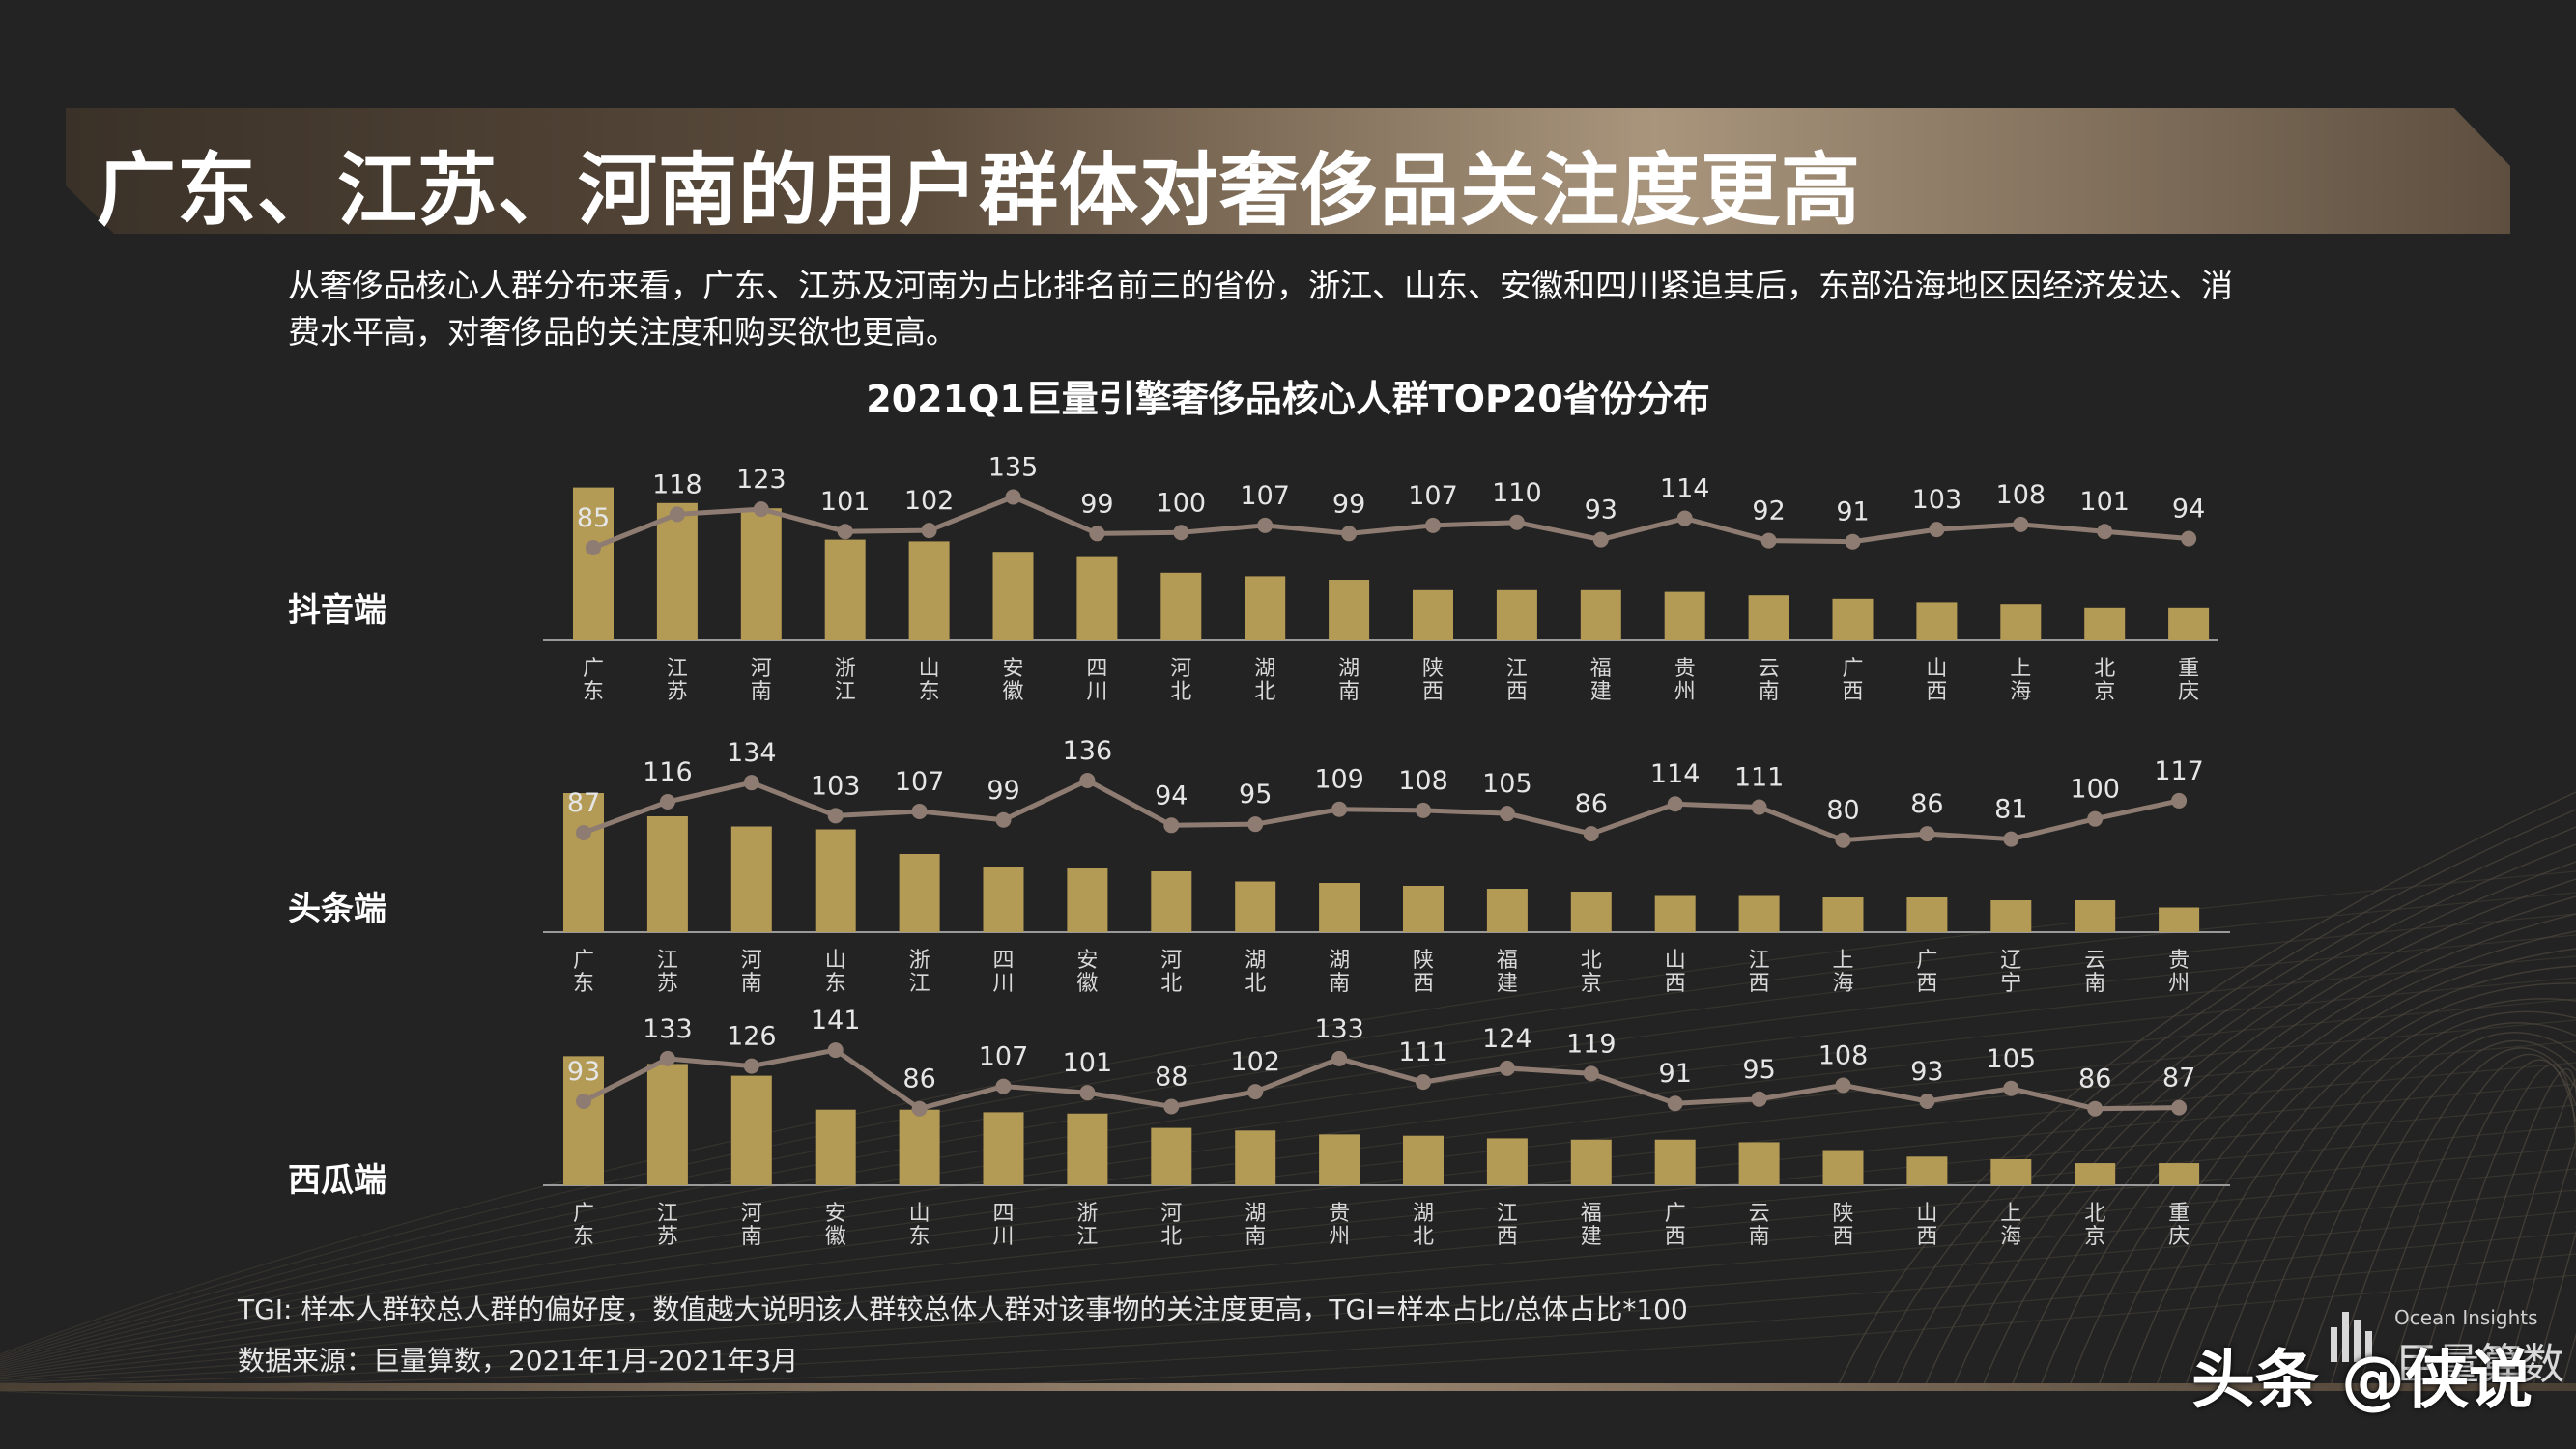  What do you see at coordinates (930, 501) in the screenshot?
I see `tgi-data-label: 102` at bounding box center [930, 501].